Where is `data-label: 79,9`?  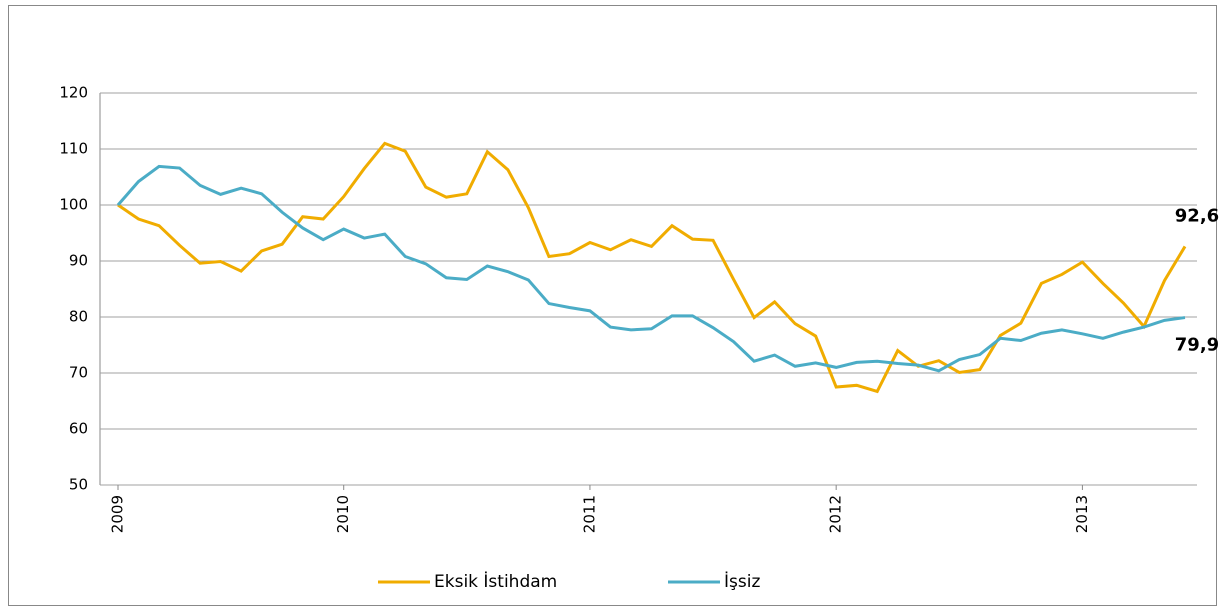
data-label: 79,9 is located at coordinates (1197, 345).